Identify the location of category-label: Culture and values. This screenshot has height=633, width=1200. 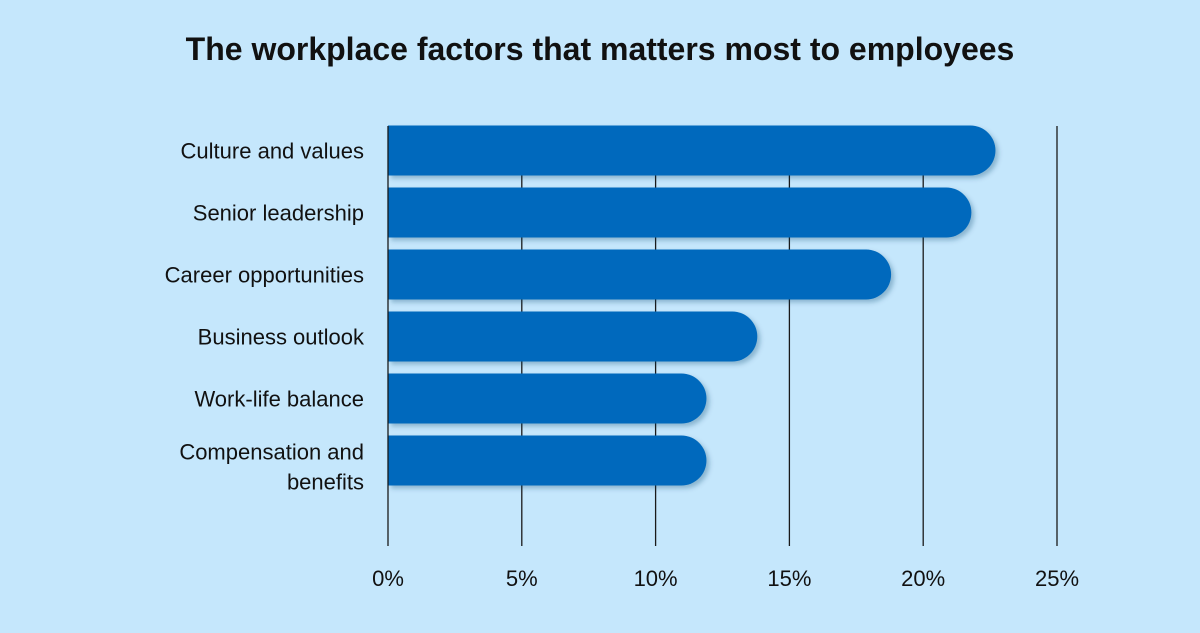
(272, 151).